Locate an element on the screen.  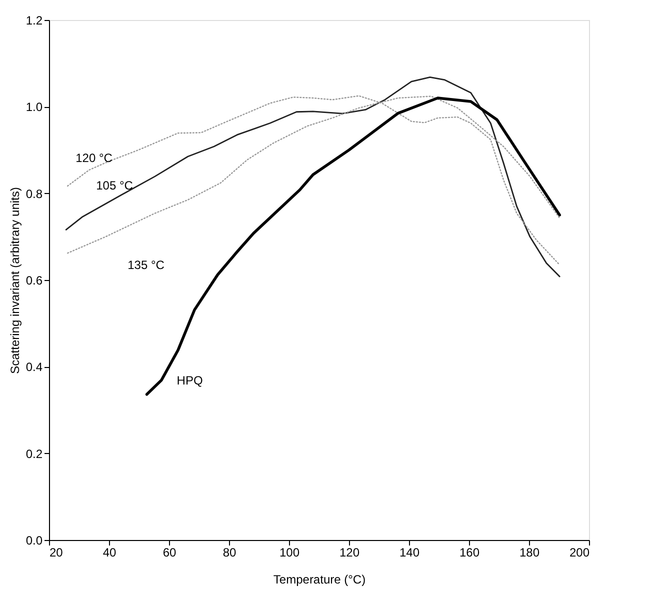
x-tick-label: 60 is located at coordinates (169, 553).